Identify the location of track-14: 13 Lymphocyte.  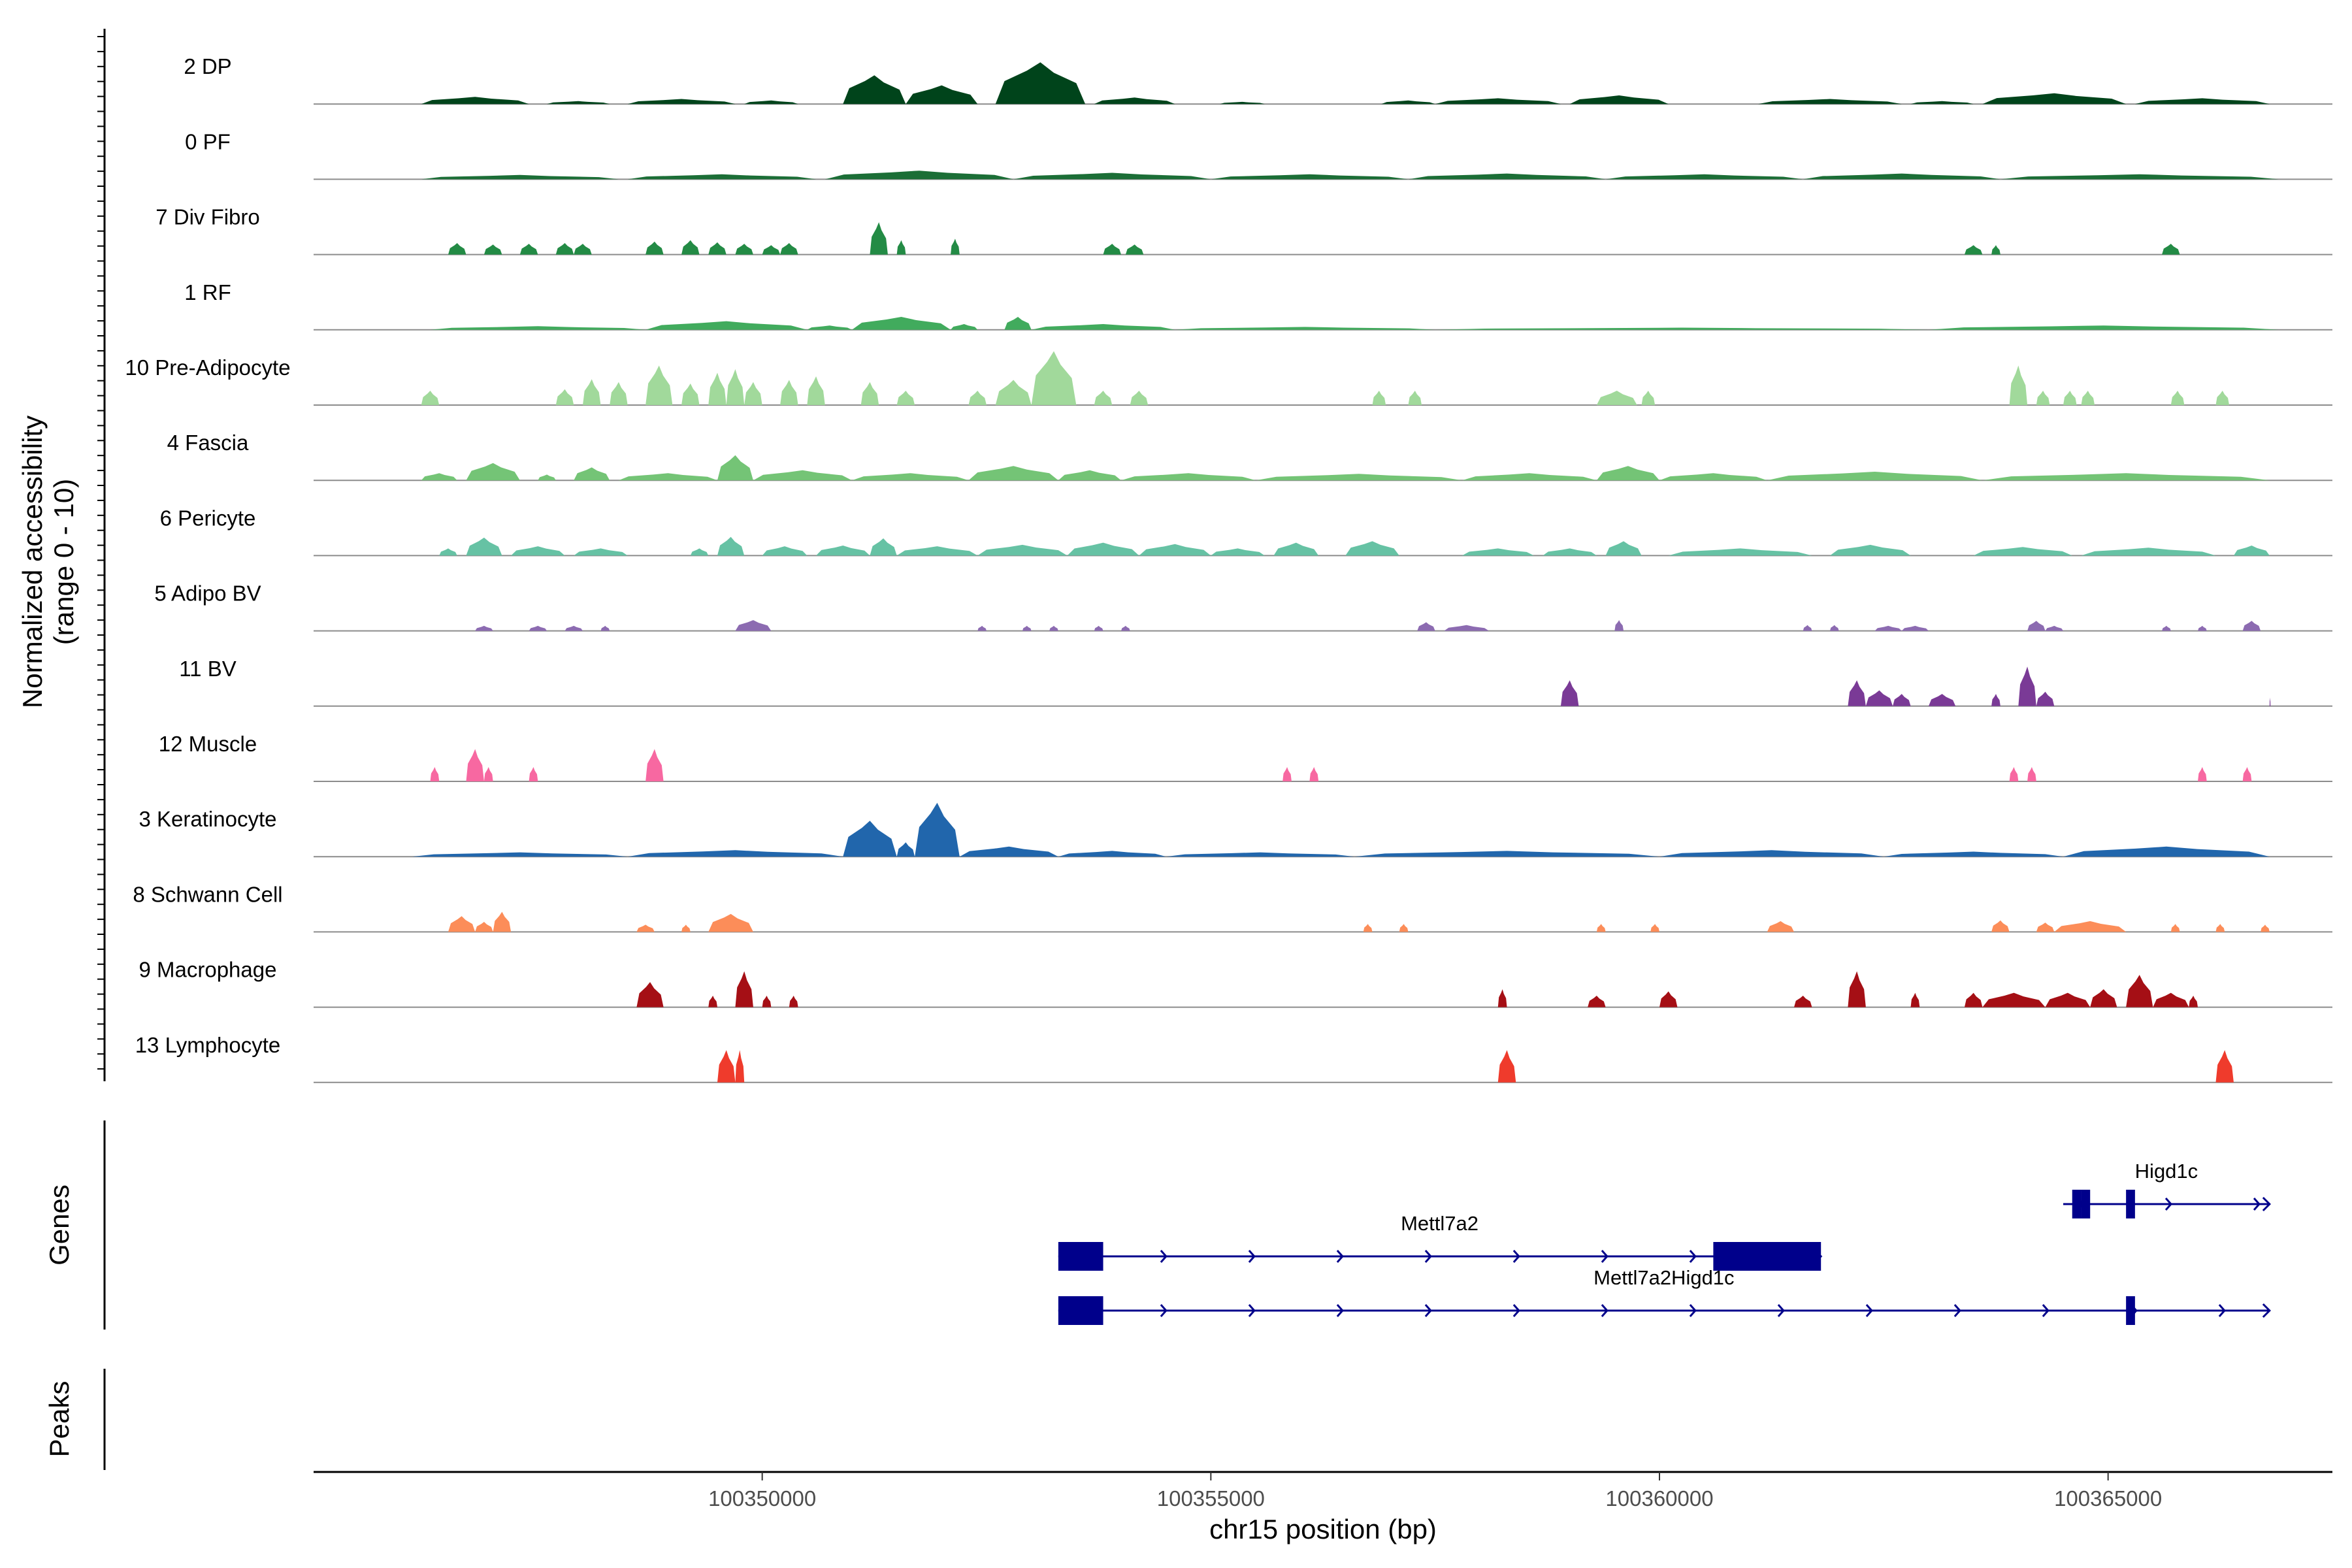
(1233, 1058).